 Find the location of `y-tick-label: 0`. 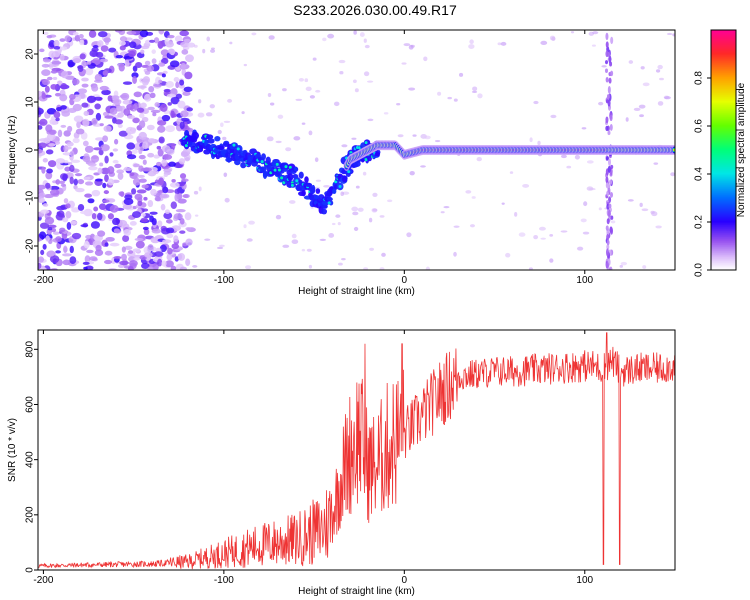

y-tick-label: 0 is located at coordinates (30, 570).